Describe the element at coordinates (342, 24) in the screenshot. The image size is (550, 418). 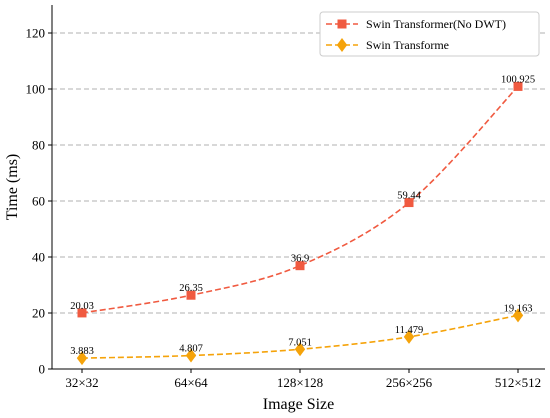
I see `square-marker-icon` at that location.